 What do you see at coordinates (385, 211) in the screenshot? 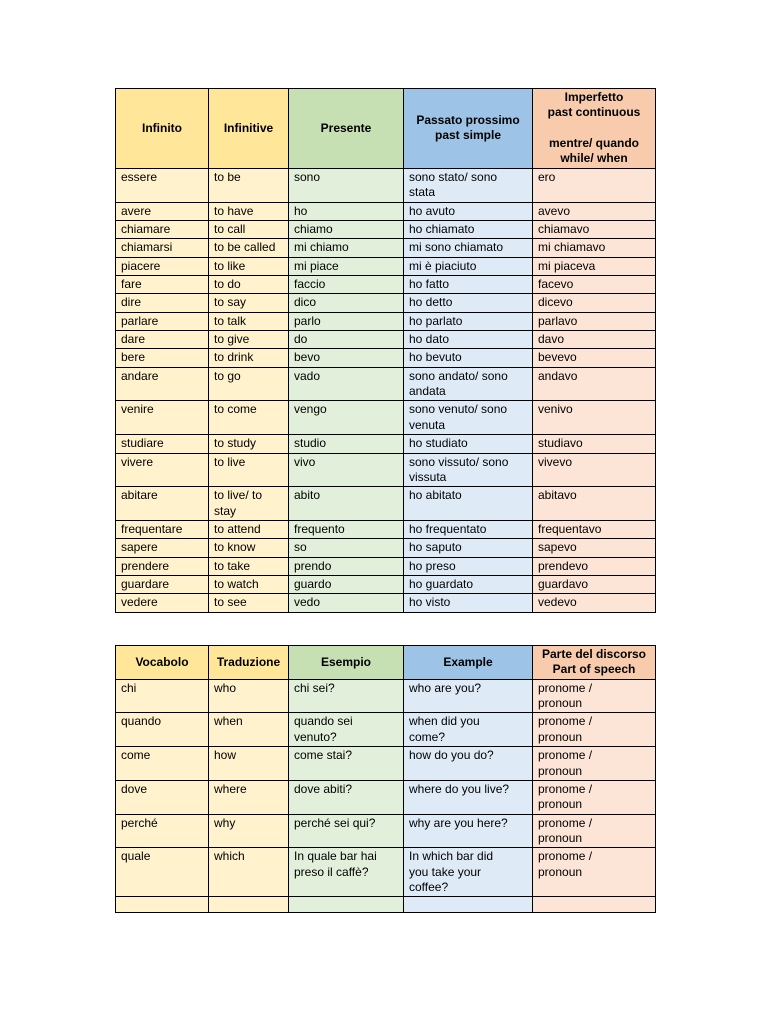
I see `table-row: avere to have ho ho avuto avevo` at bounding box center [385, 211].